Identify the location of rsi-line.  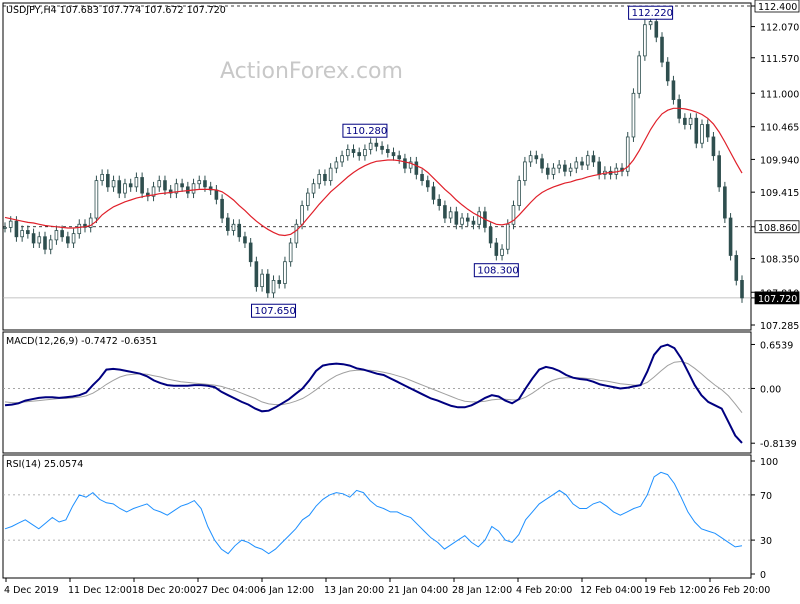
(373, 513).